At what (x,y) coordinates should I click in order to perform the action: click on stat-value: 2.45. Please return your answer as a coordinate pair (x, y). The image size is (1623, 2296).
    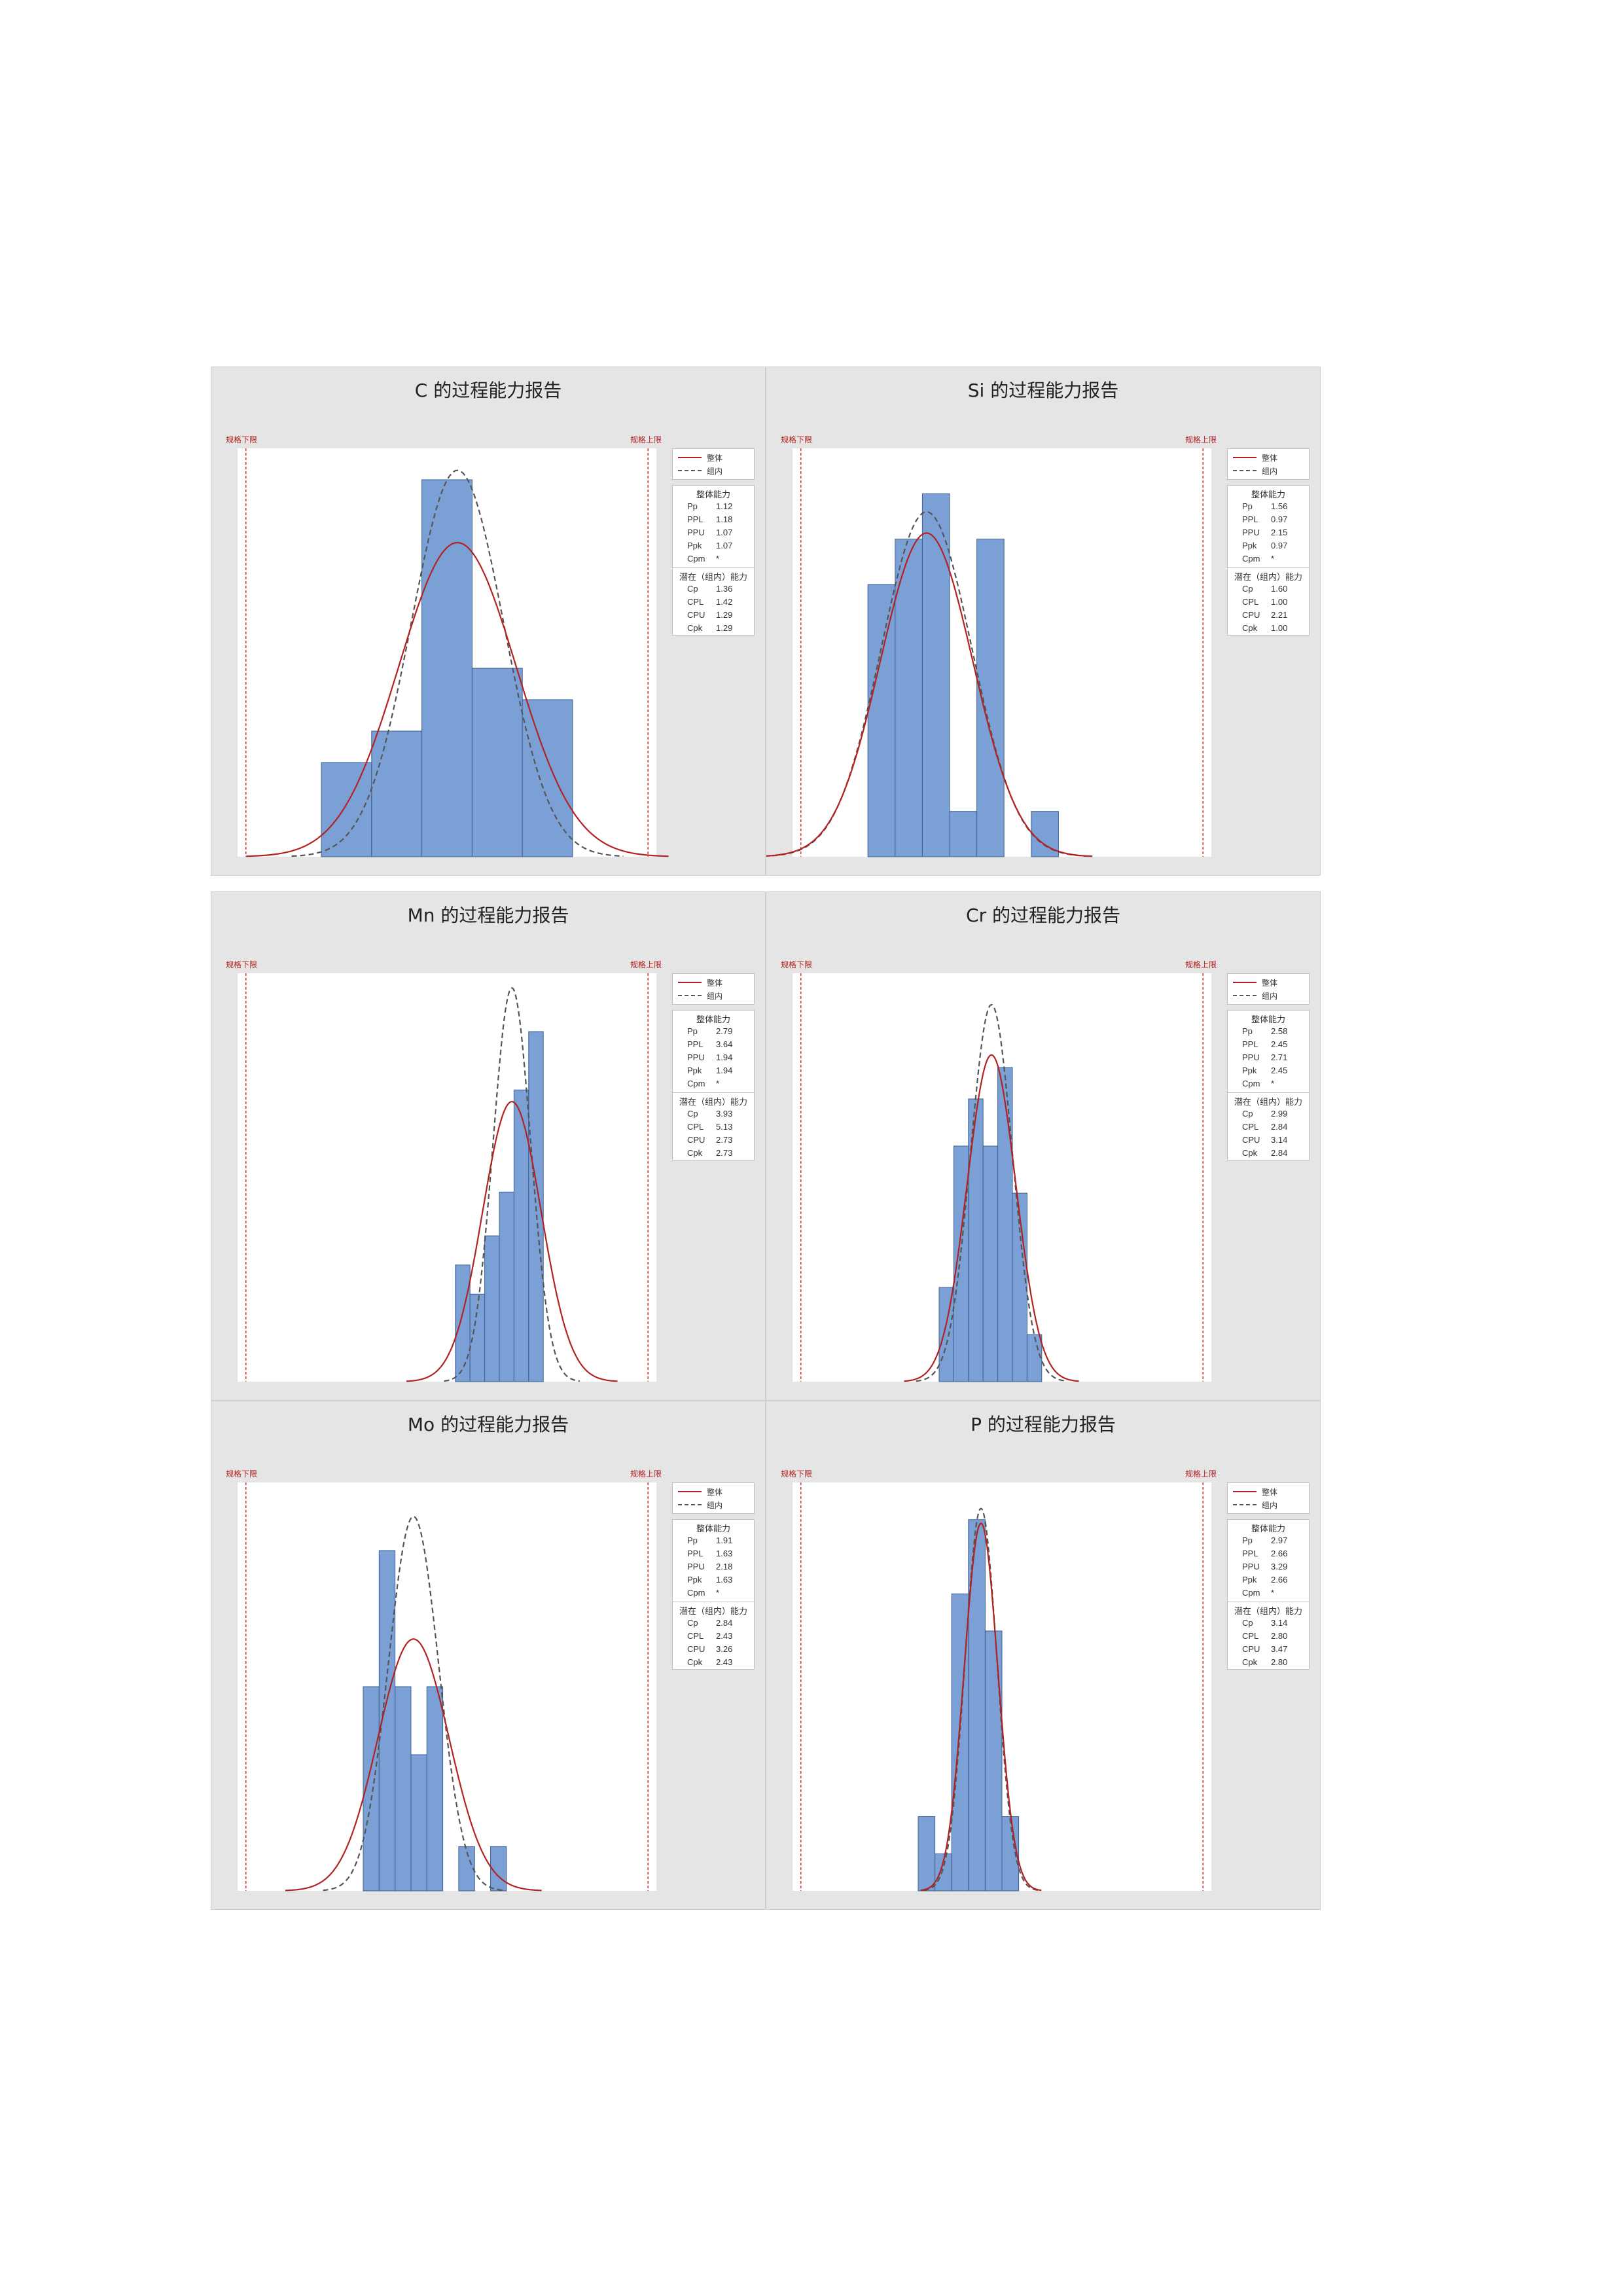
    Looking at the image, I should click on (1279, 1070).